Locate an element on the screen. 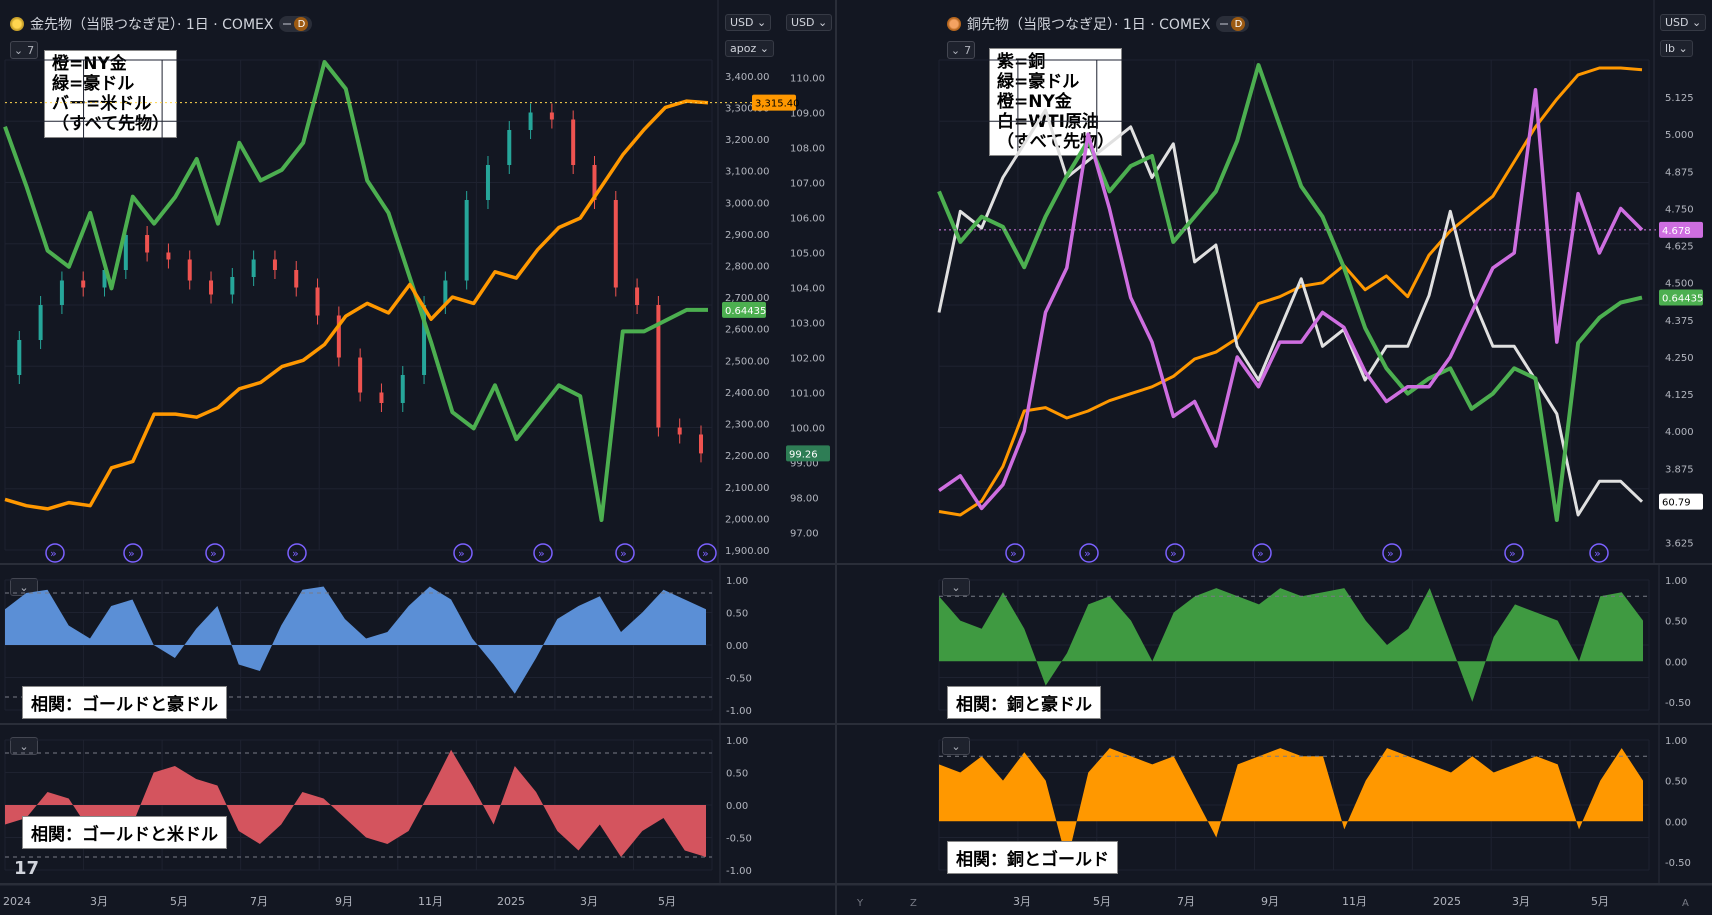 The height and width of the screenshot is (915, 1712). tradingview-logo: 17 is located at coordinates (27, 868).